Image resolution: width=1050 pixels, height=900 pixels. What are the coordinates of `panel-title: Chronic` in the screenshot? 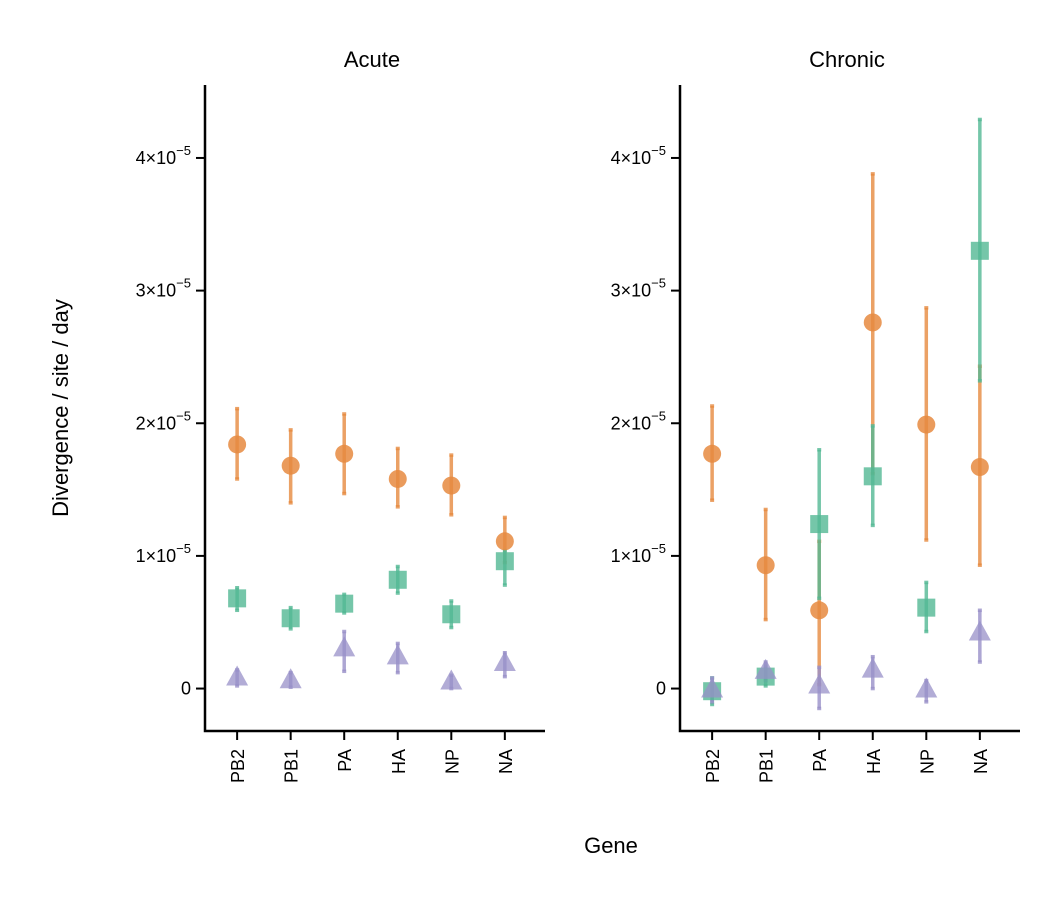 It's located at (847, 59).